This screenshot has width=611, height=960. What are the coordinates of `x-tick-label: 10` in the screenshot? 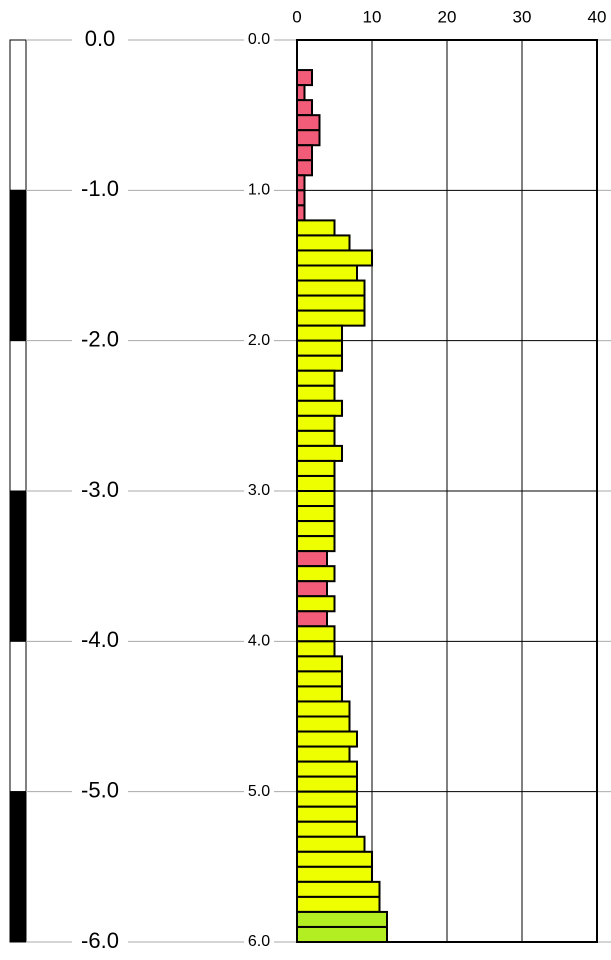 It's located at (372, 16).